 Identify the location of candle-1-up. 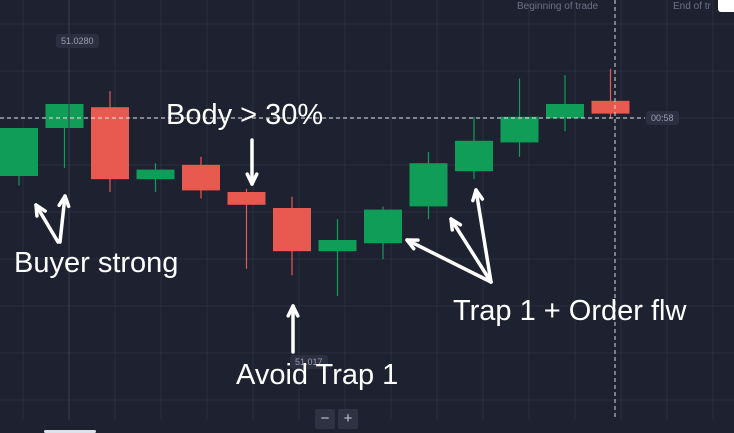
(19, 152).